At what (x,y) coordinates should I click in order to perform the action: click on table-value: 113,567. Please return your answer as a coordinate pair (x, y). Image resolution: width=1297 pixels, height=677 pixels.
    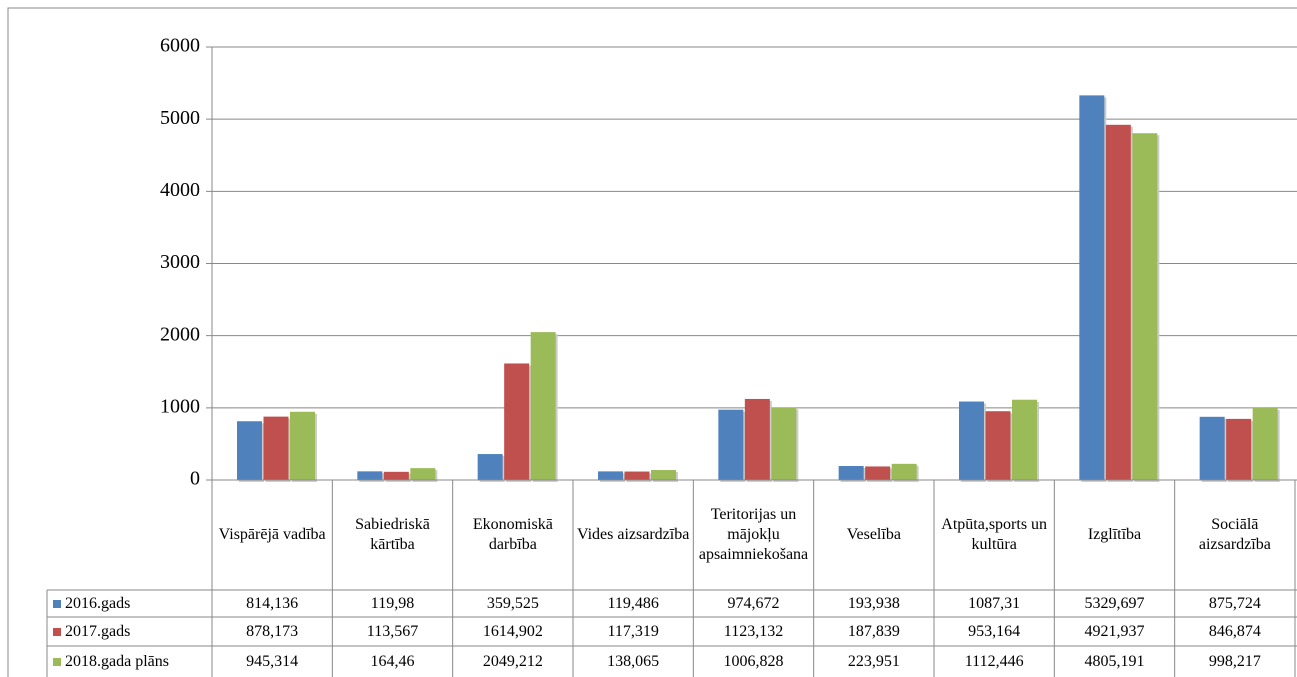
    Looking at the image, I should click on (392, 631).